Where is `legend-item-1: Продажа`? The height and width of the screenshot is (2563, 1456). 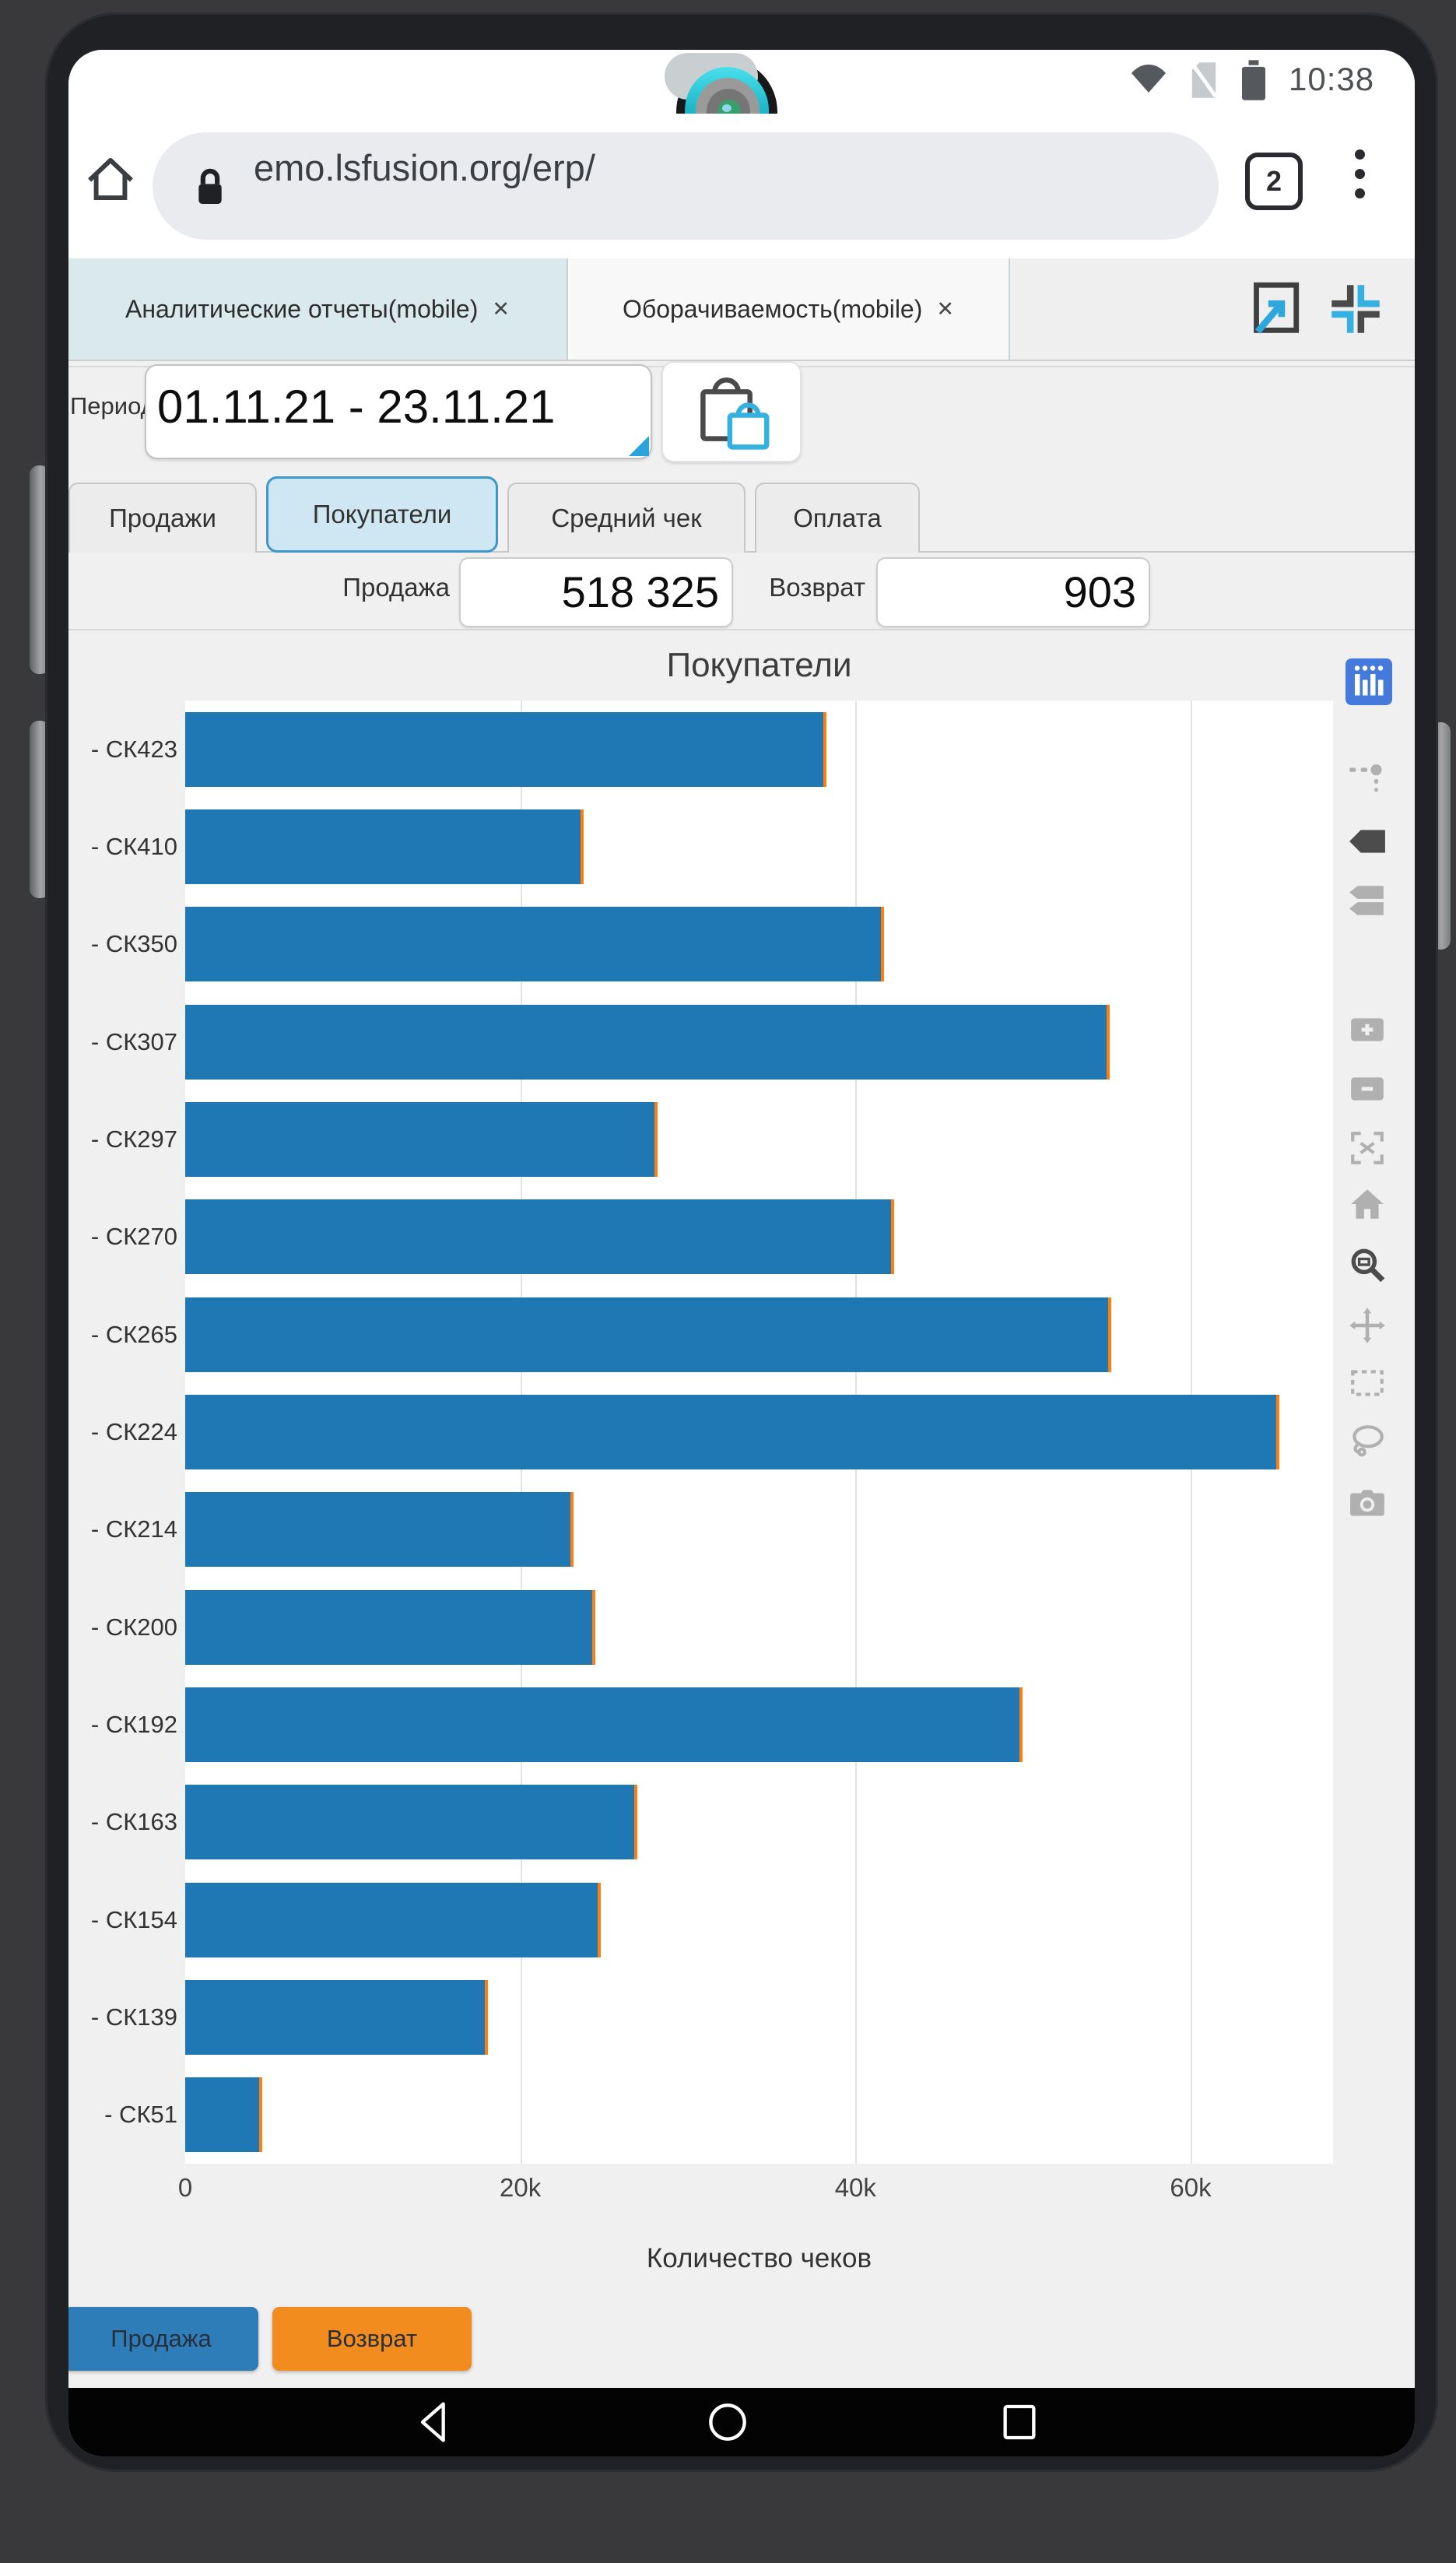 legend-item-1: Продажа is located at coordinates (163, 2339).